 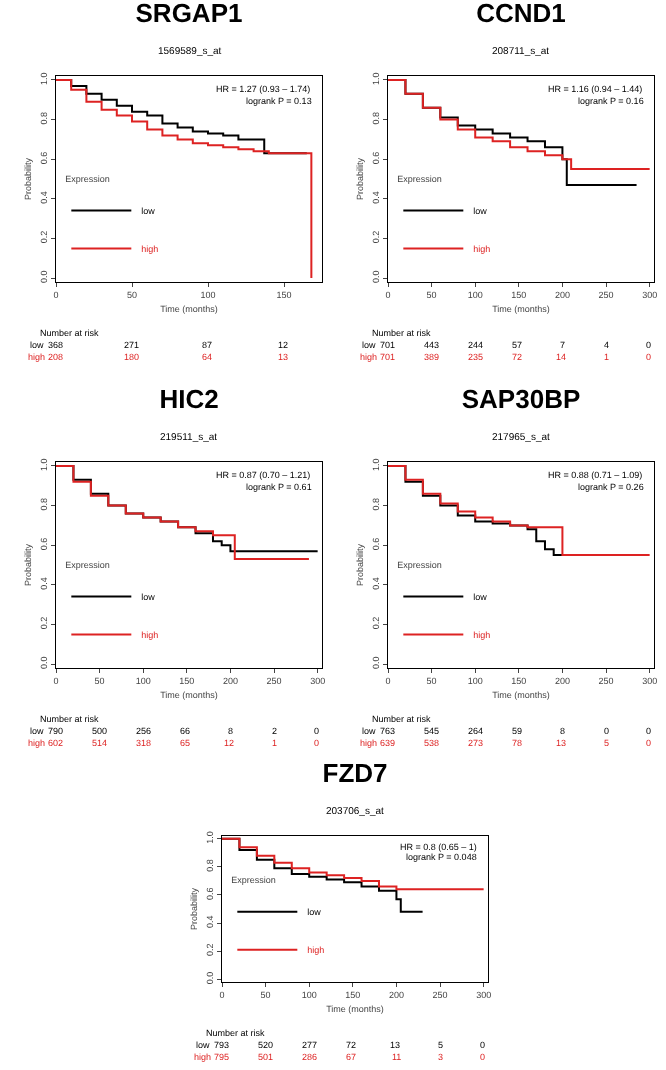 What do you see at coordinates (355, 773) in the screenshot?
I see `chart-title: FZD7` at bounding box center [355, 773].